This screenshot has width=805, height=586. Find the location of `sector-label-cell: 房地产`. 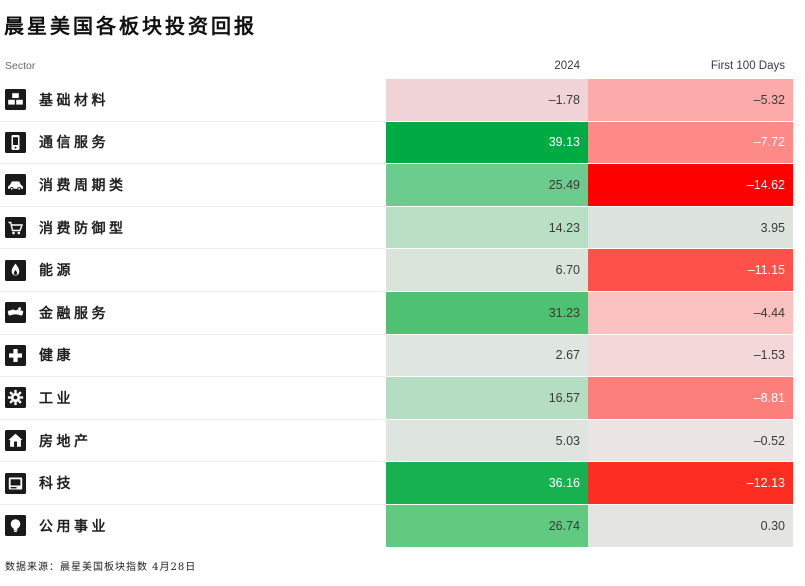

sector-label-cell: 房地产 is located at coordinates (193, 441).